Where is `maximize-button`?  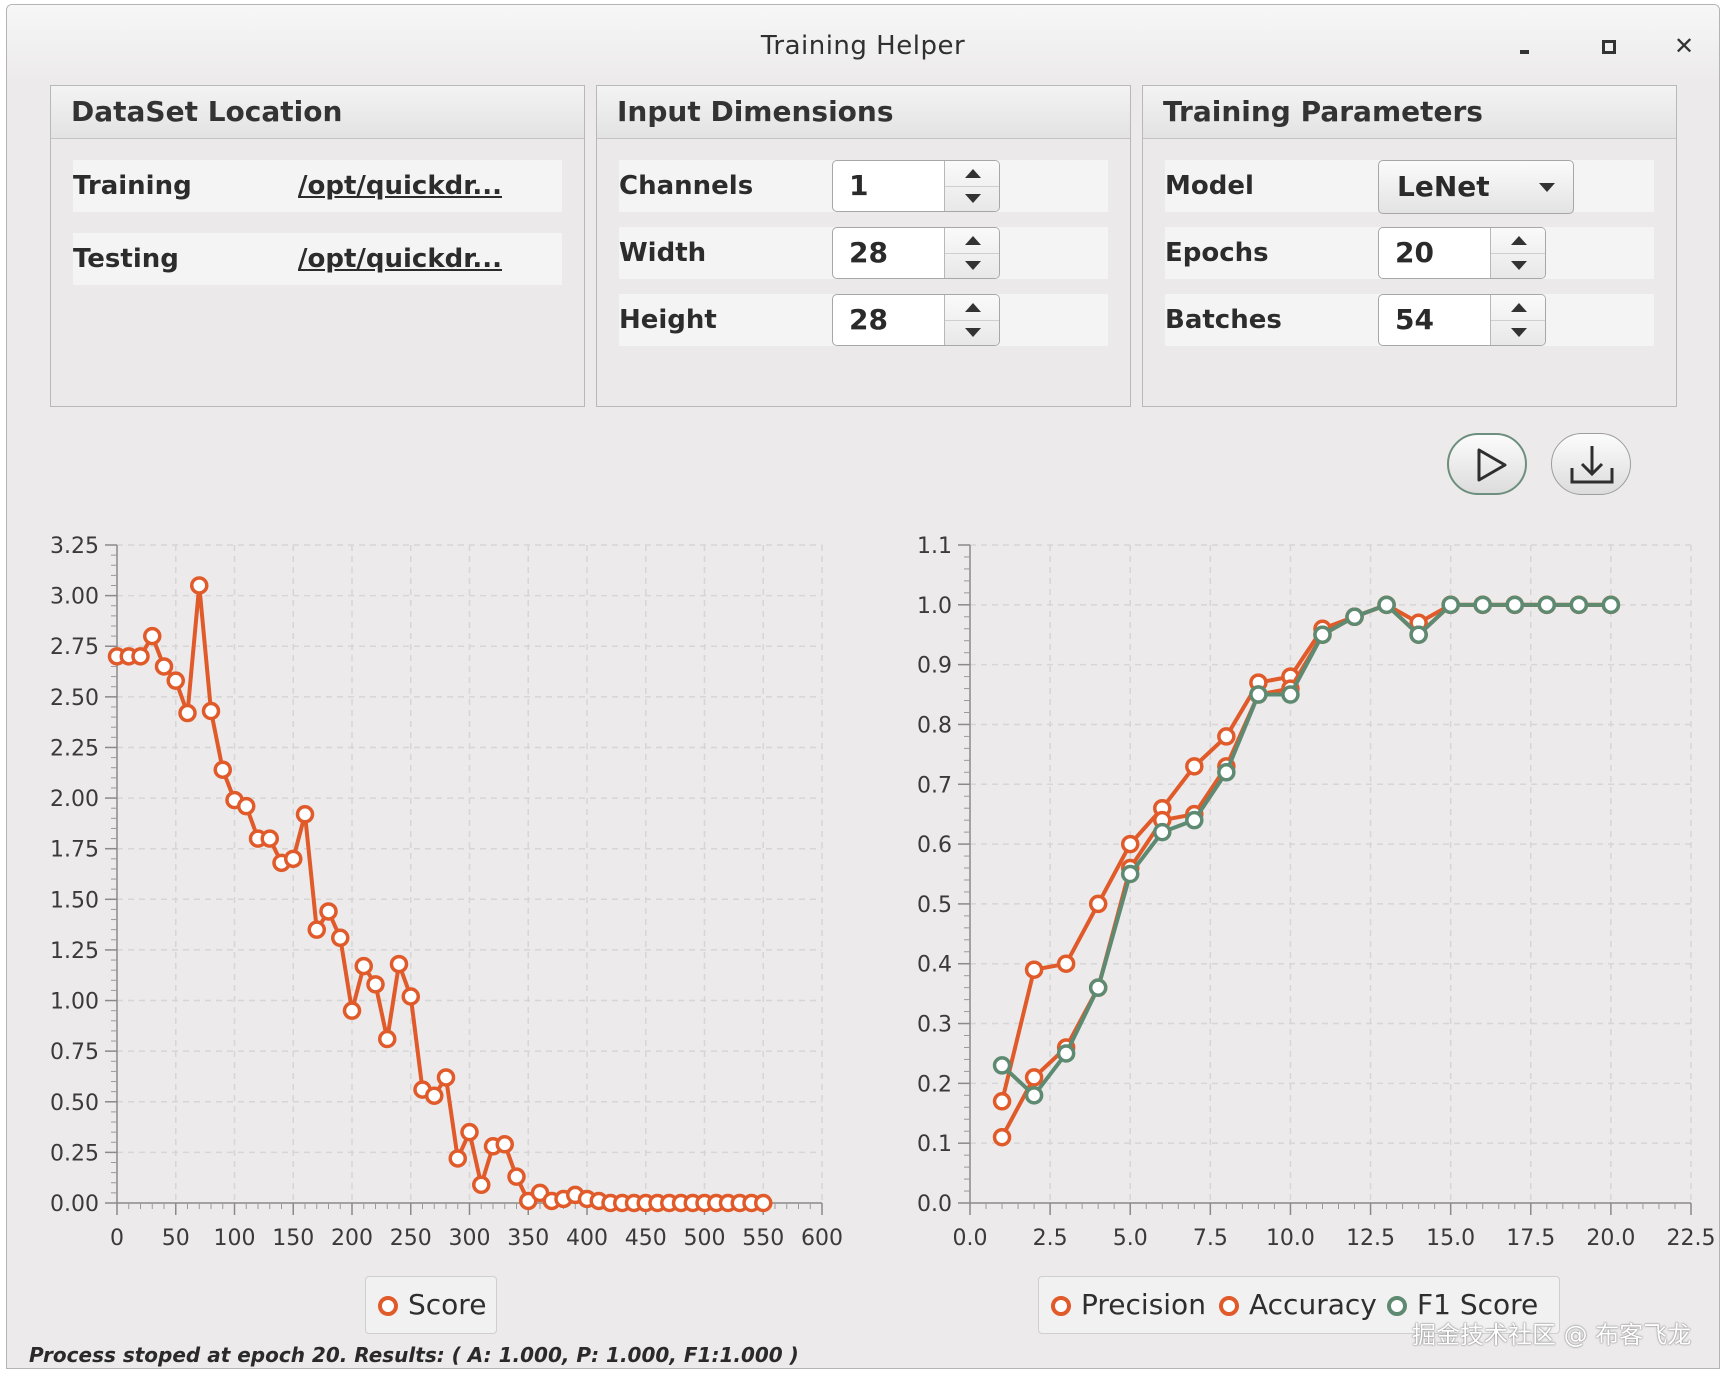
maximize-button is located at coordinates (1608, 46).